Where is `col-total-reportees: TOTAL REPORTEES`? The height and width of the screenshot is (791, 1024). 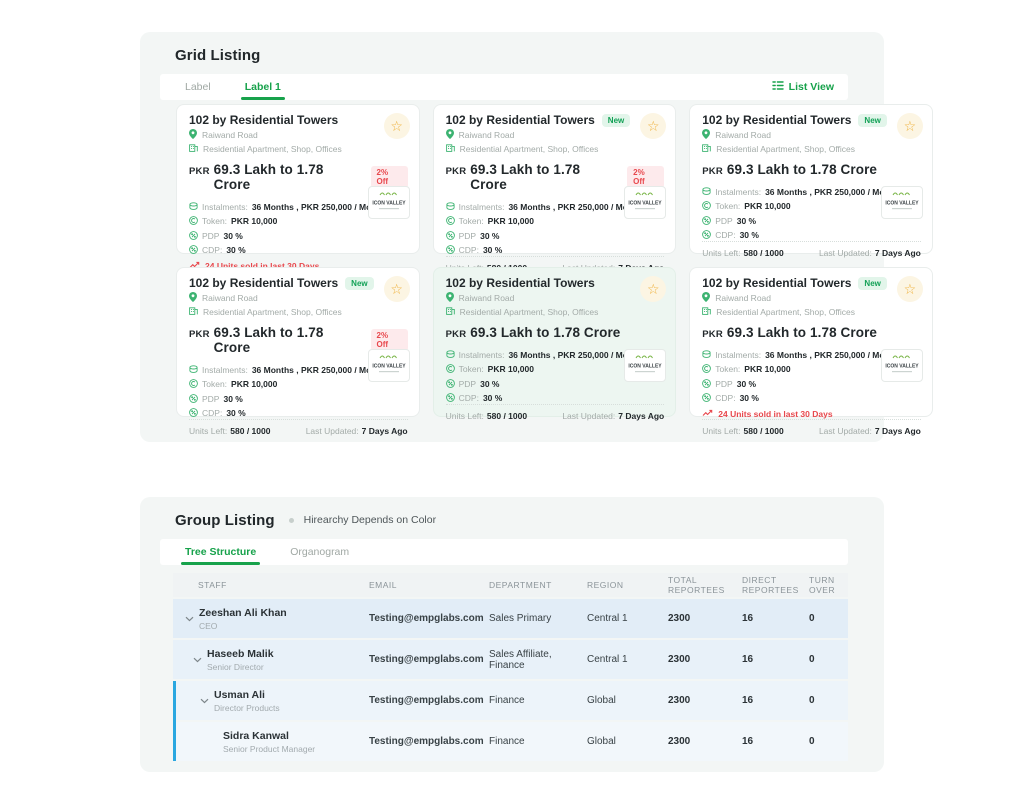
col-total-reportees: TOTAL REPORTEES is located at coordinates (696, 585).